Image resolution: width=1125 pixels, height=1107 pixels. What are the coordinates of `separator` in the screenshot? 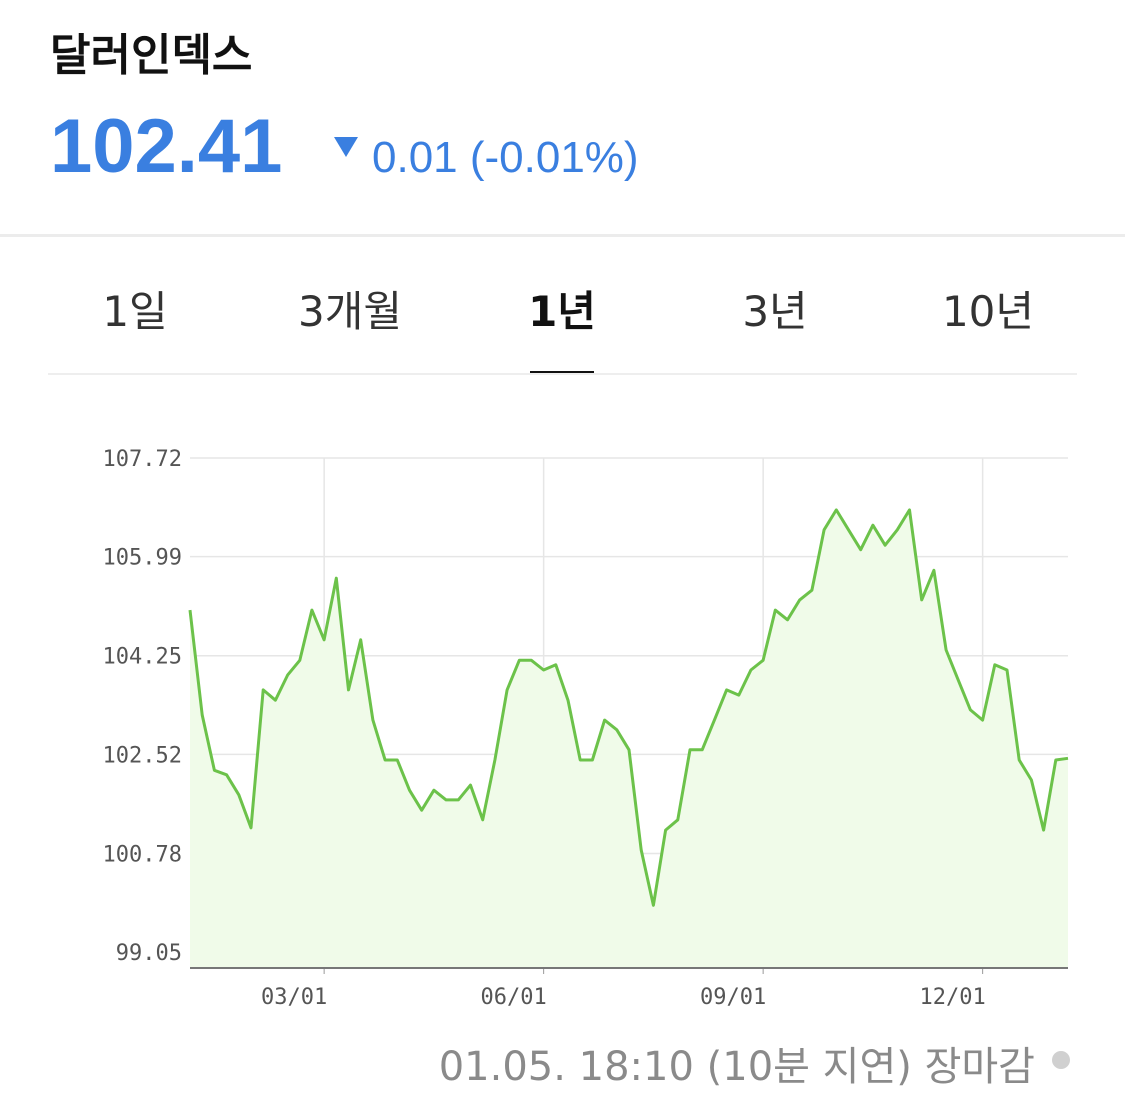 It's located at (562, 235).